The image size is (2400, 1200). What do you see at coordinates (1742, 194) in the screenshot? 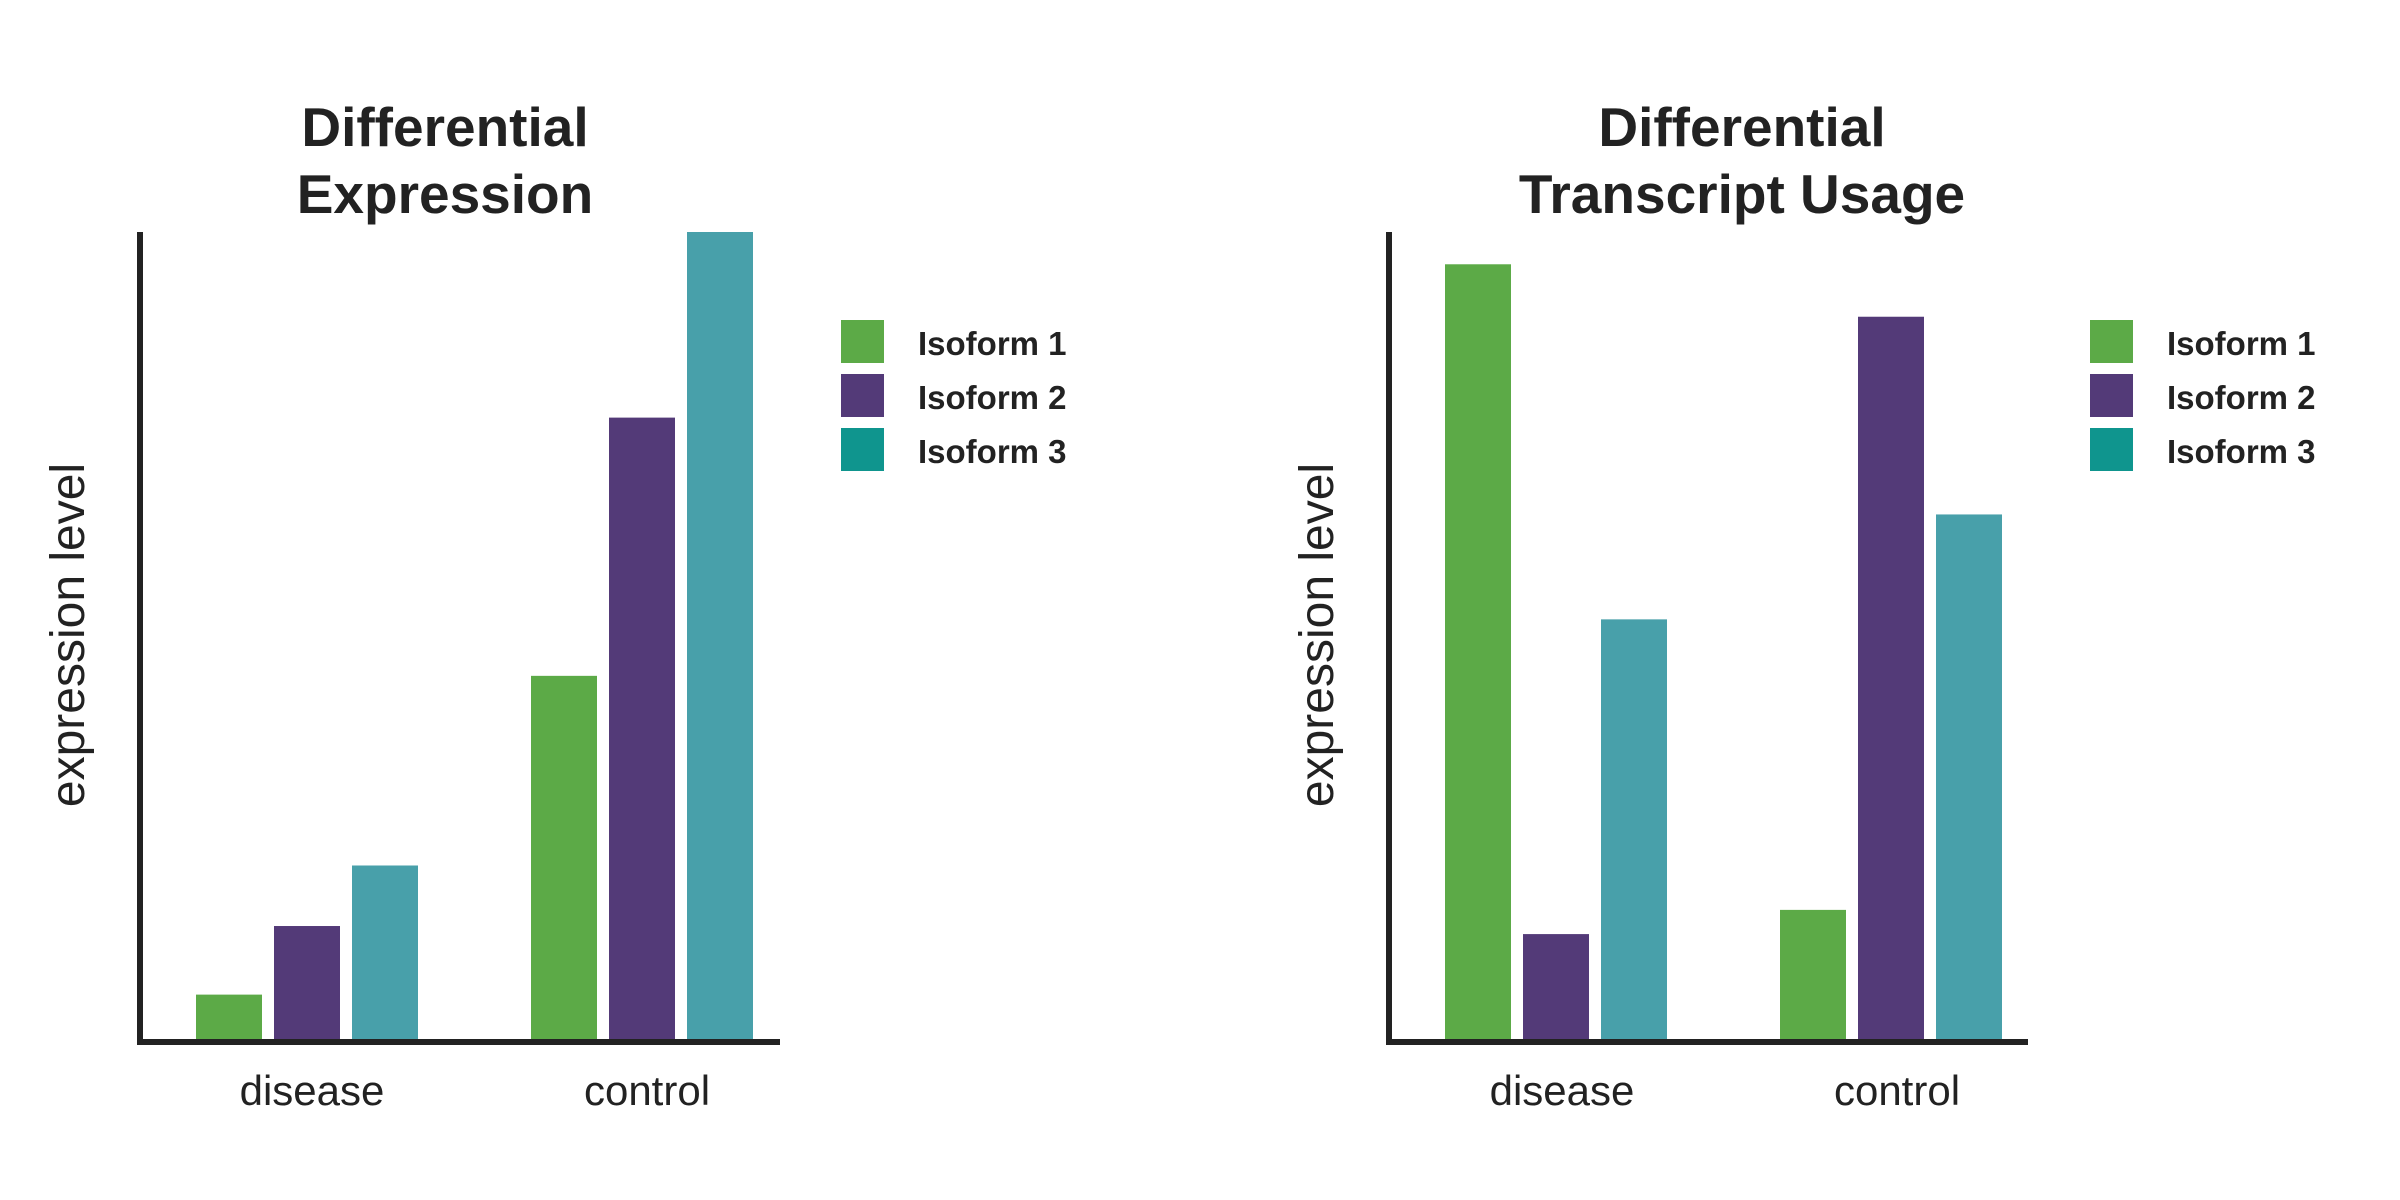
I see `chart-title-line-2: Transcript Usage` at bounding box center [1742, 194].